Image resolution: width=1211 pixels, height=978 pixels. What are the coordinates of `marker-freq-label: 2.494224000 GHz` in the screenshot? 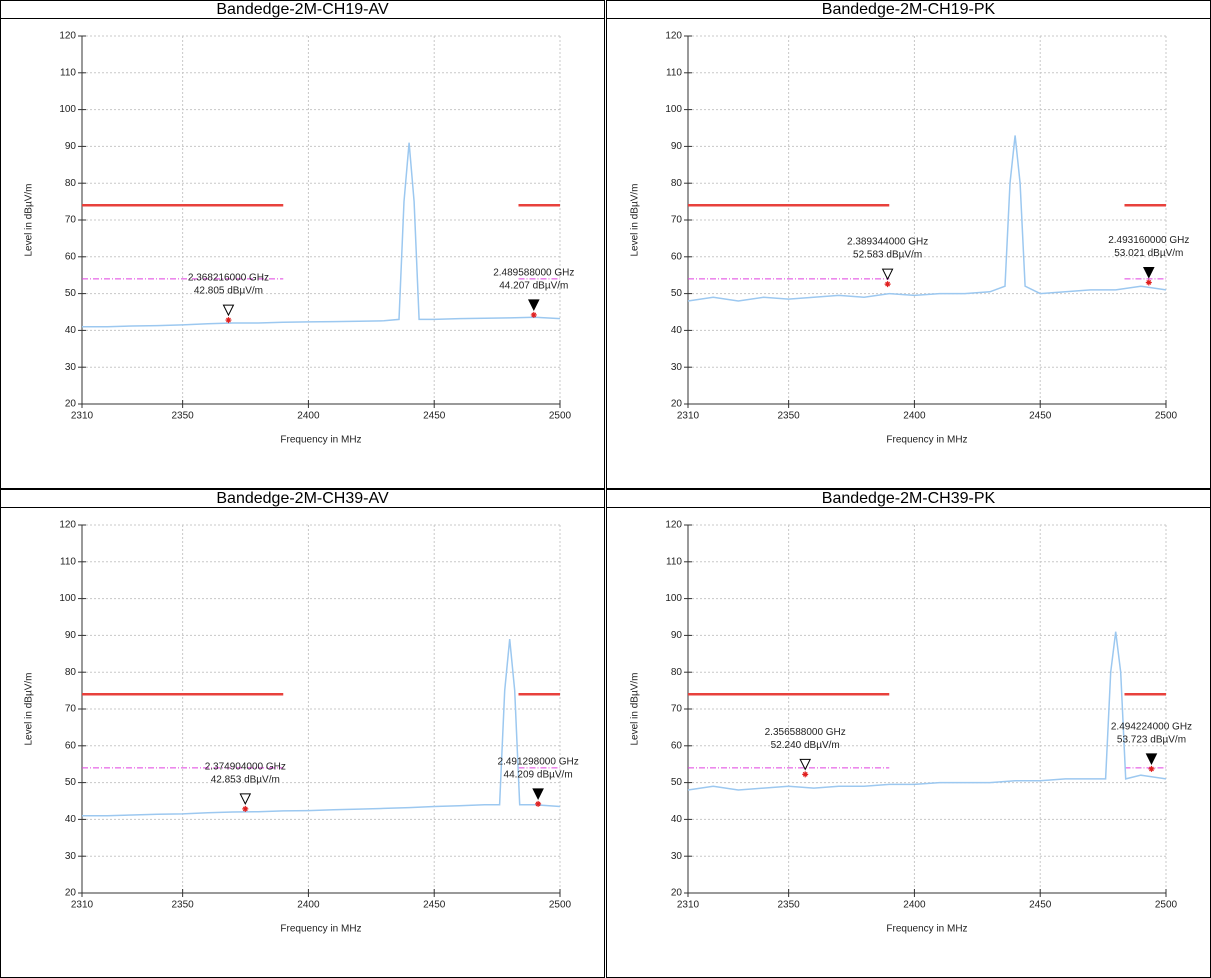 It's located at (1151, 727).